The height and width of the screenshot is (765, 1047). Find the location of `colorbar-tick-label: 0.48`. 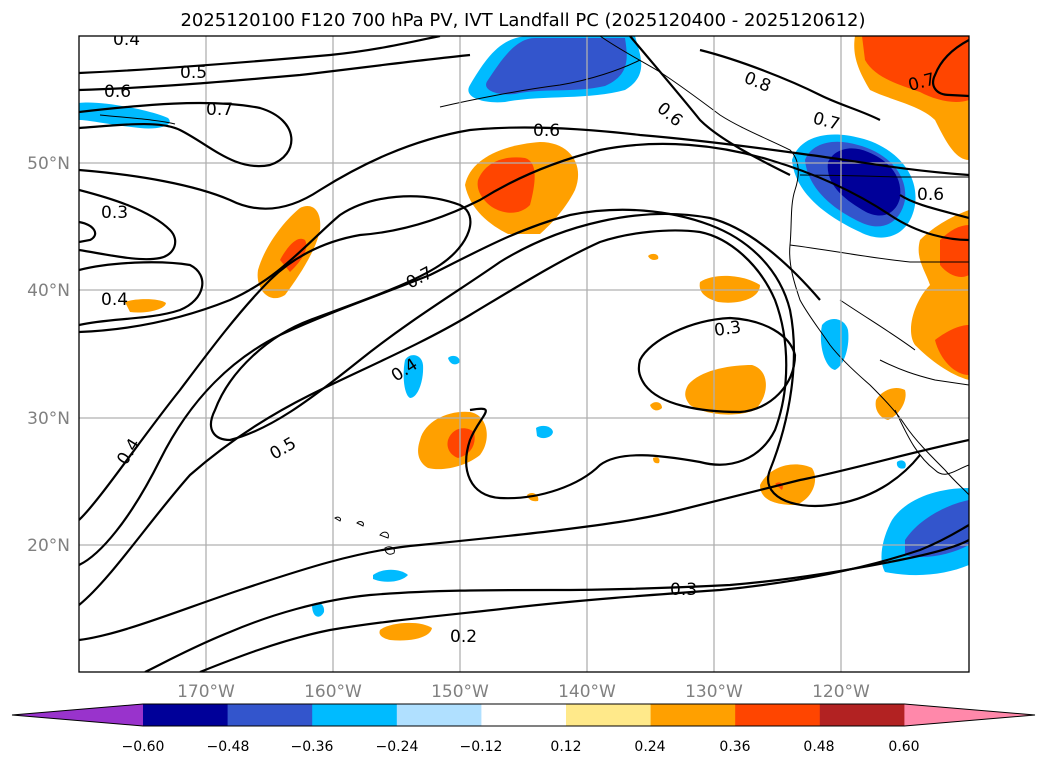

colorbar-tick-label: 0.48 is located at coordinates (818, 747).